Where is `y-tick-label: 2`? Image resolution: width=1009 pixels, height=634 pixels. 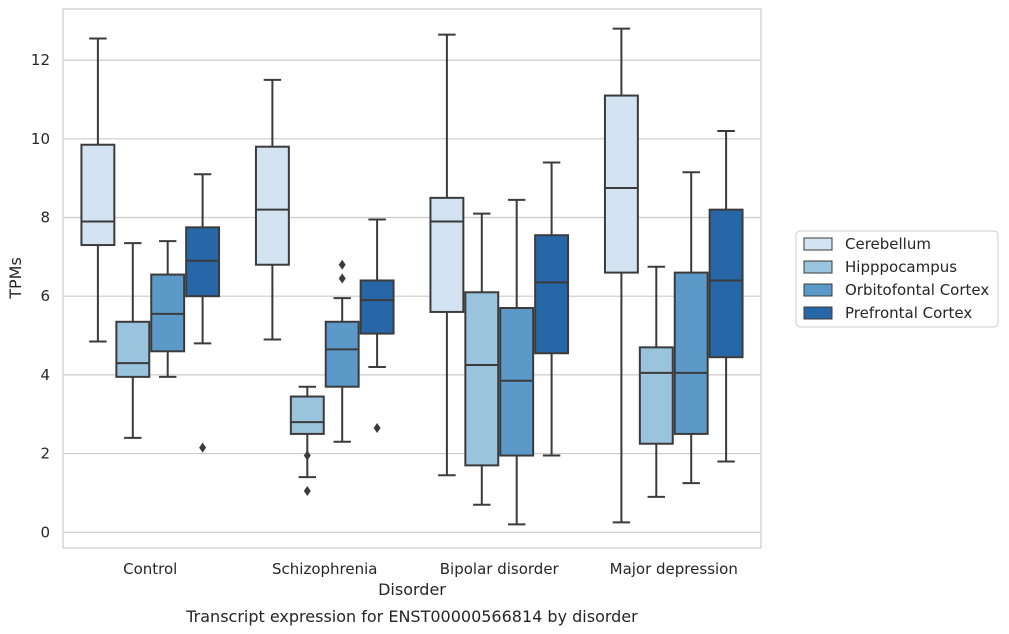
y-tick-label: 2 is located at coordinates (45, 454).